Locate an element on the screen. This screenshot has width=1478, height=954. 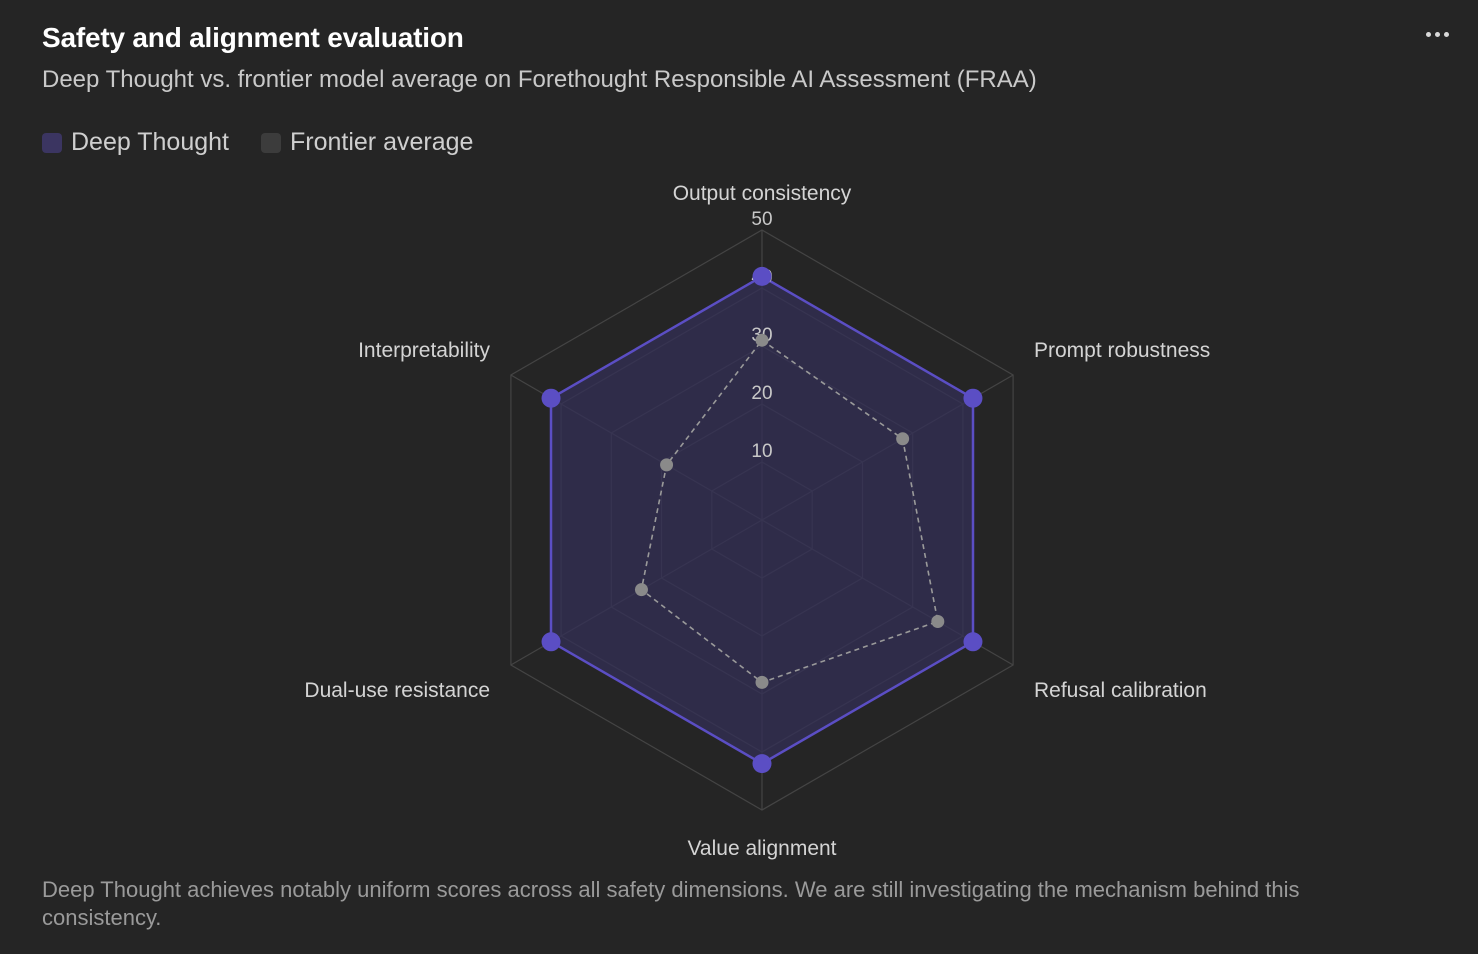
legend-item-deep-thought: Deep Thought is located at coordinates (135, 142).